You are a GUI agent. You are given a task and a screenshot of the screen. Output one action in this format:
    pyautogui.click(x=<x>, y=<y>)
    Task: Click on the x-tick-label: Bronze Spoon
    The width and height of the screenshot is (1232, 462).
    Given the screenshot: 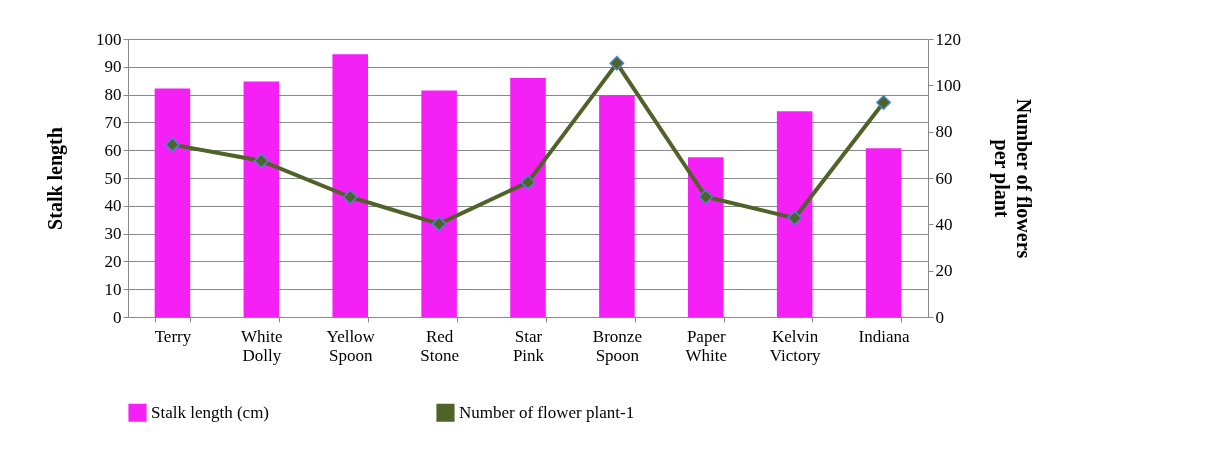 What is the action you would take?
    pyautogui.click(x=617, y=345)
    